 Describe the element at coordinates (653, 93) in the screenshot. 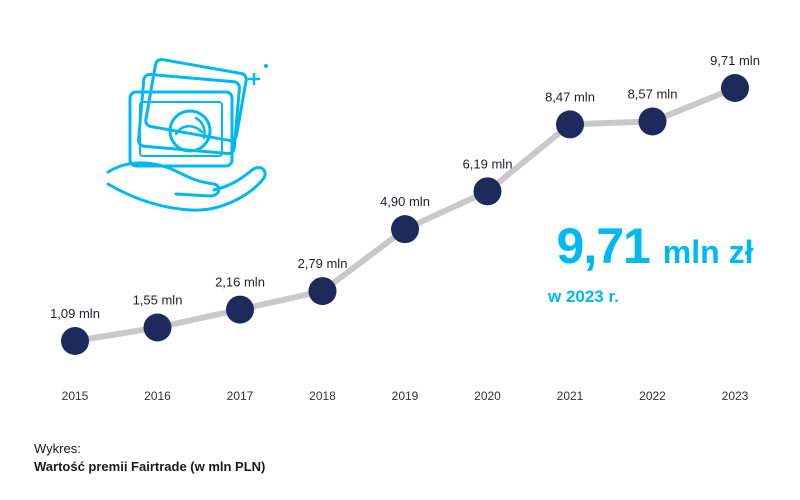

I see `data-label: 8,57 mln` at that location.